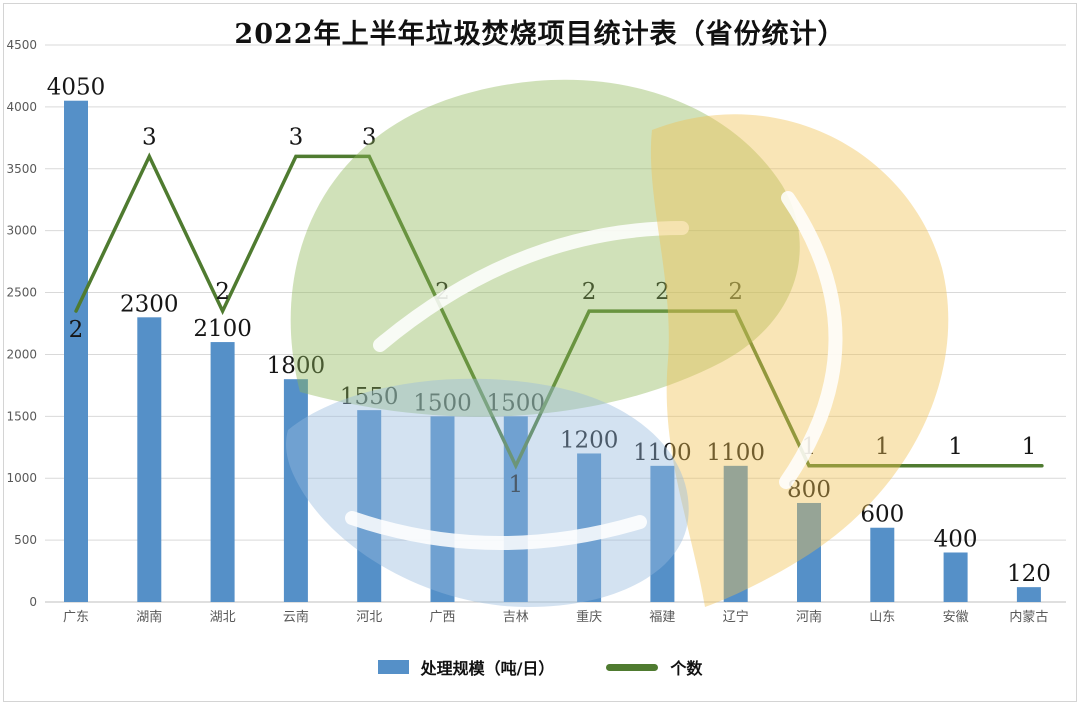 The width and height of the screenshot is (1080, 705). I want to click on x-label-内蒙古: 内蒙古, so click(1028, 617).